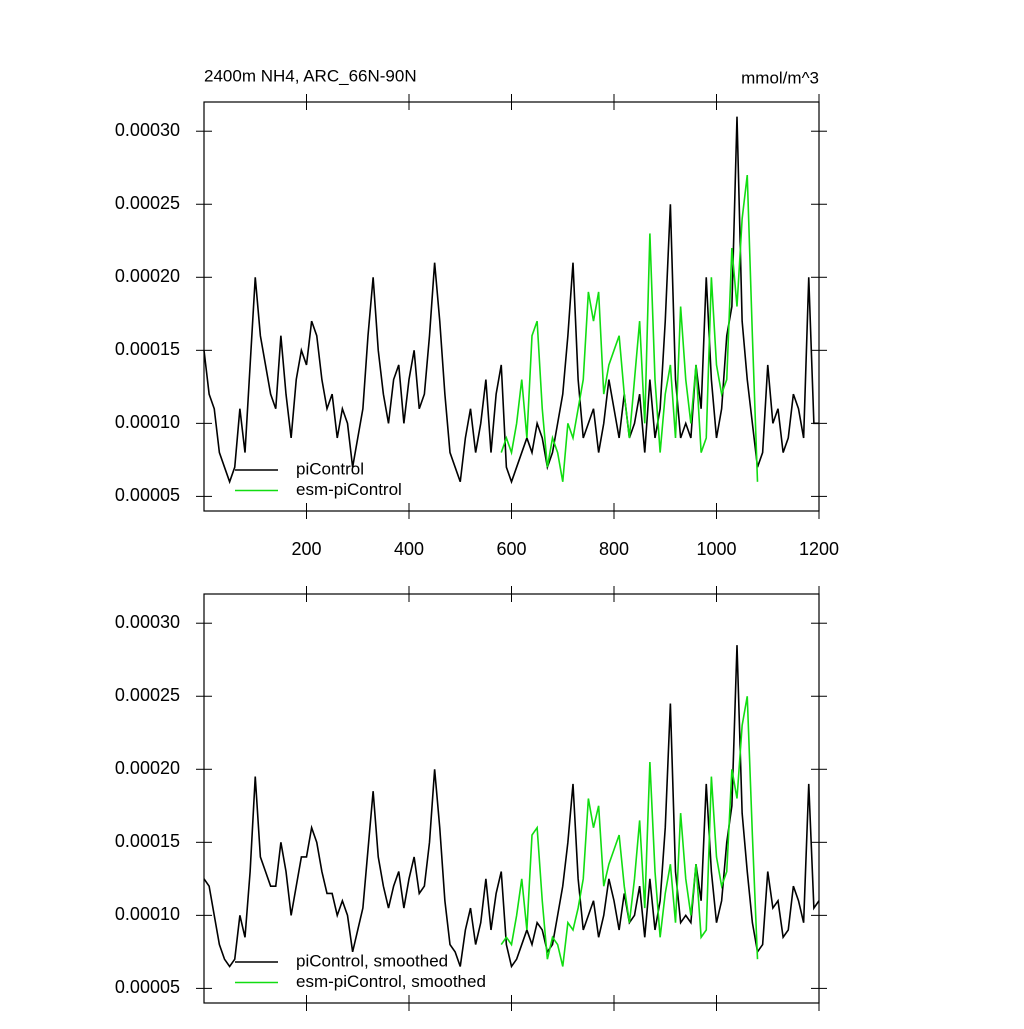  Describe the element at coordinates (349, 489) in the screenshot. I see `legend-label: esm-piControl` at that location.